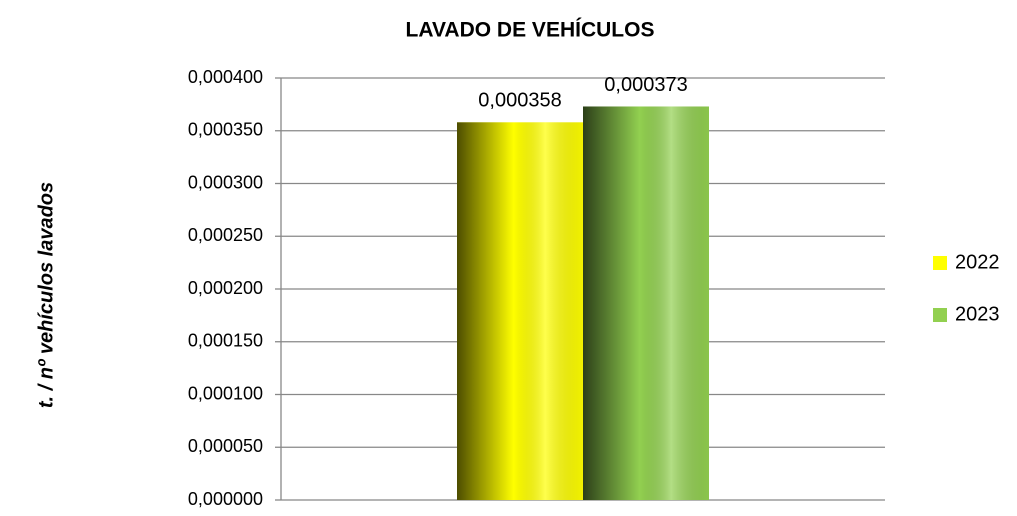  Describe the element at coordinates (530, 30) in the screenshot. I see `chart-title: LAVADO DE VEHÍCULOS` at that location.